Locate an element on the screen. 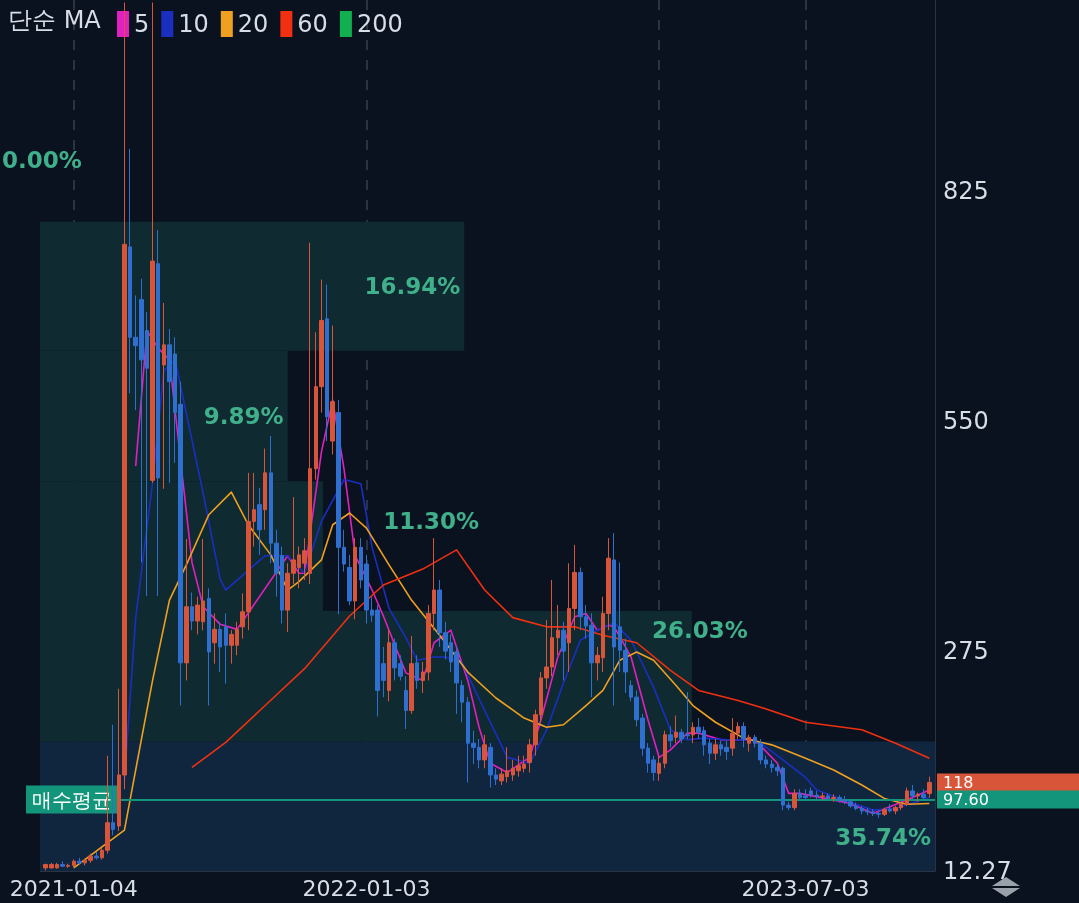 The width and height of the screenshot is (1079, 903). legend-label: 10 is located at coordinates (193, 24).